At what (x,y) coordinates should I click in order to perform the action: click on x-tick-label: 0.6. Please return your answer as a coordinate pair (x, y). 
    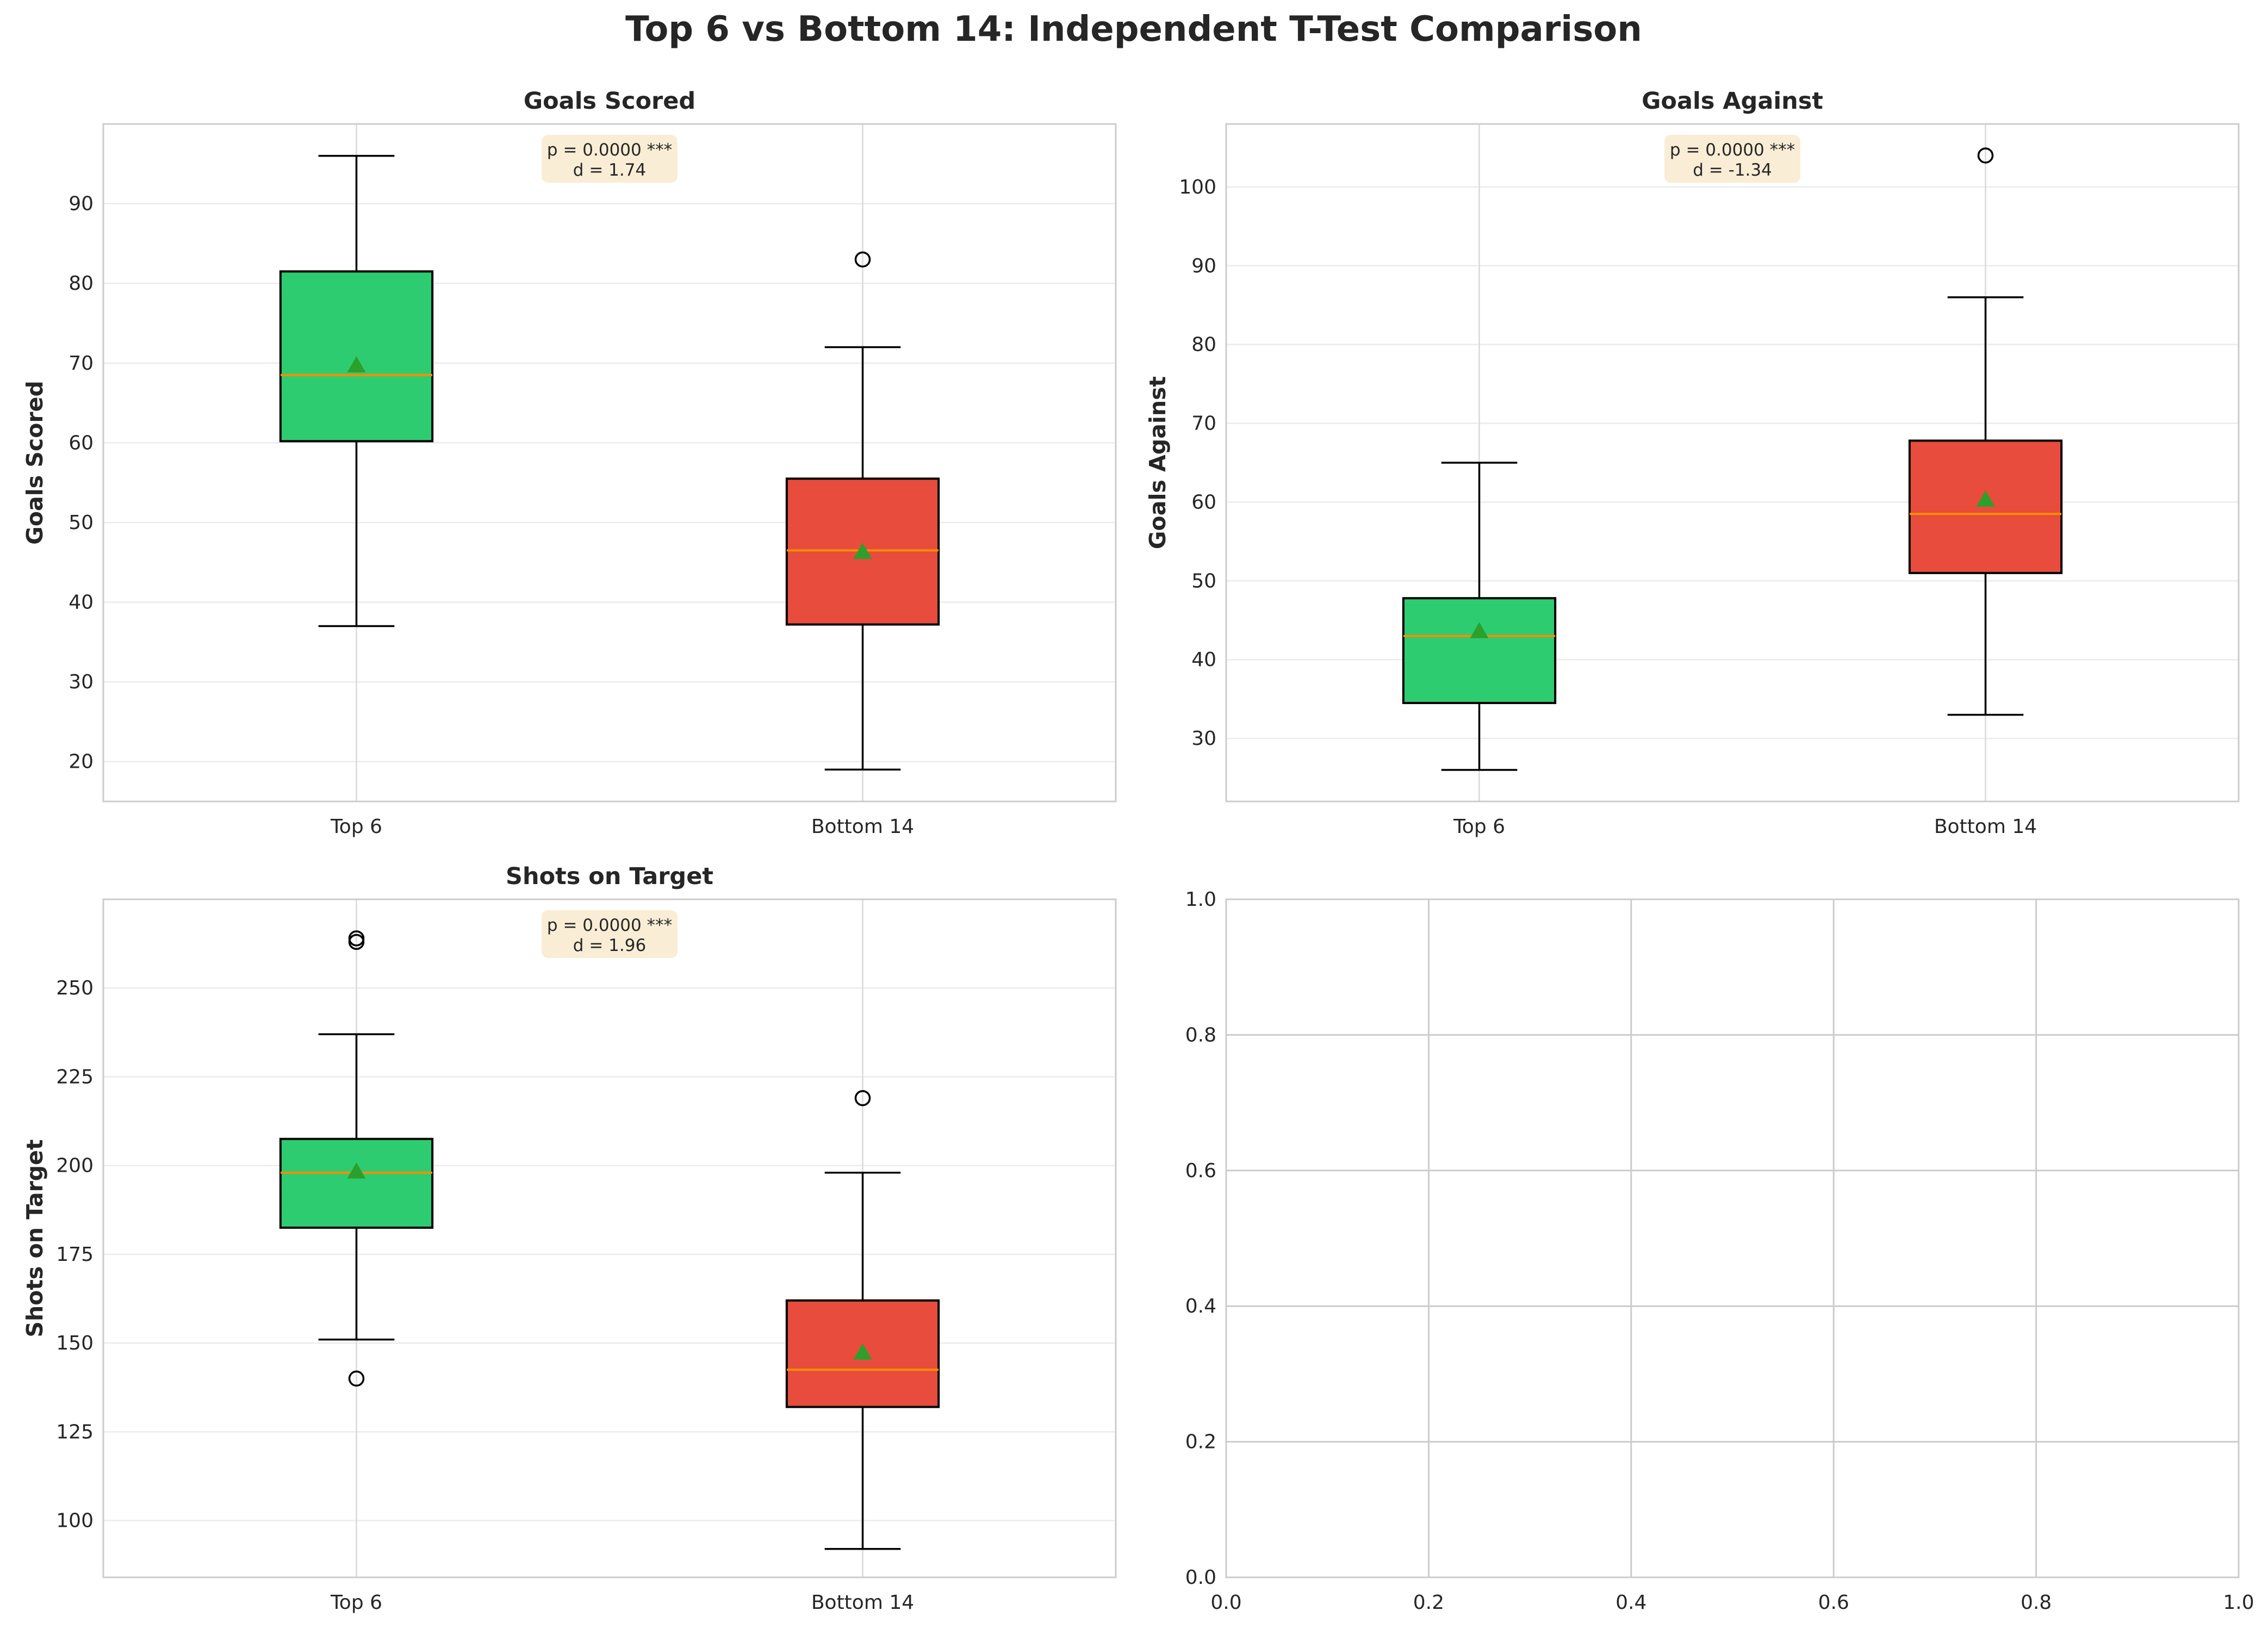
    Looking at the image, I should click on (1834, 1602).